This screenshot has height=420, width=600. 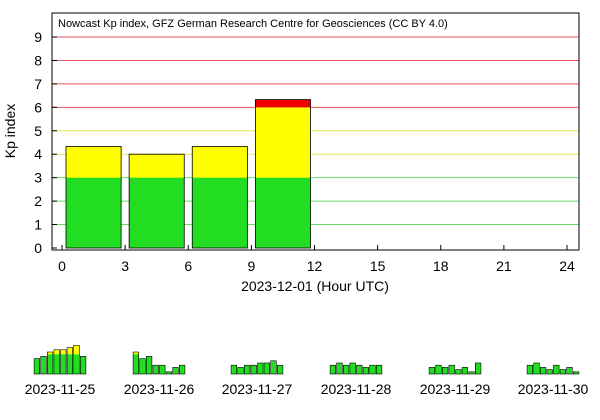 I want to click on y-tick-label: 5, so click(x=38, y=131).